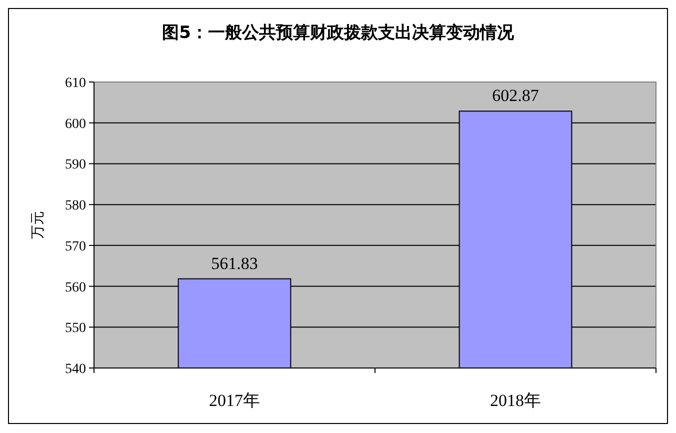 This screenshot has height=433, width=676. I want to click on y-tick-label: 590, so click(75, 165).